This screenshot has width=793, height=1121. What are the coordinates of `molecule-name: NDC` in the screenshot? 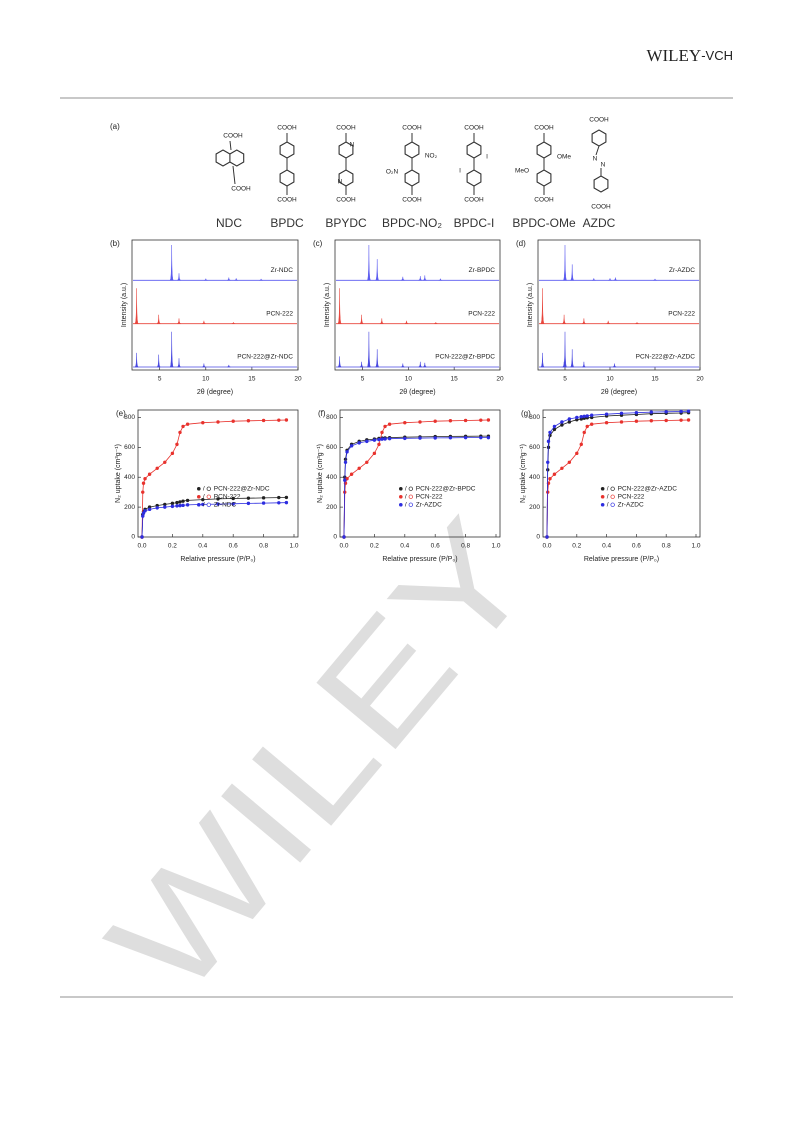 It's located at (229, 223).